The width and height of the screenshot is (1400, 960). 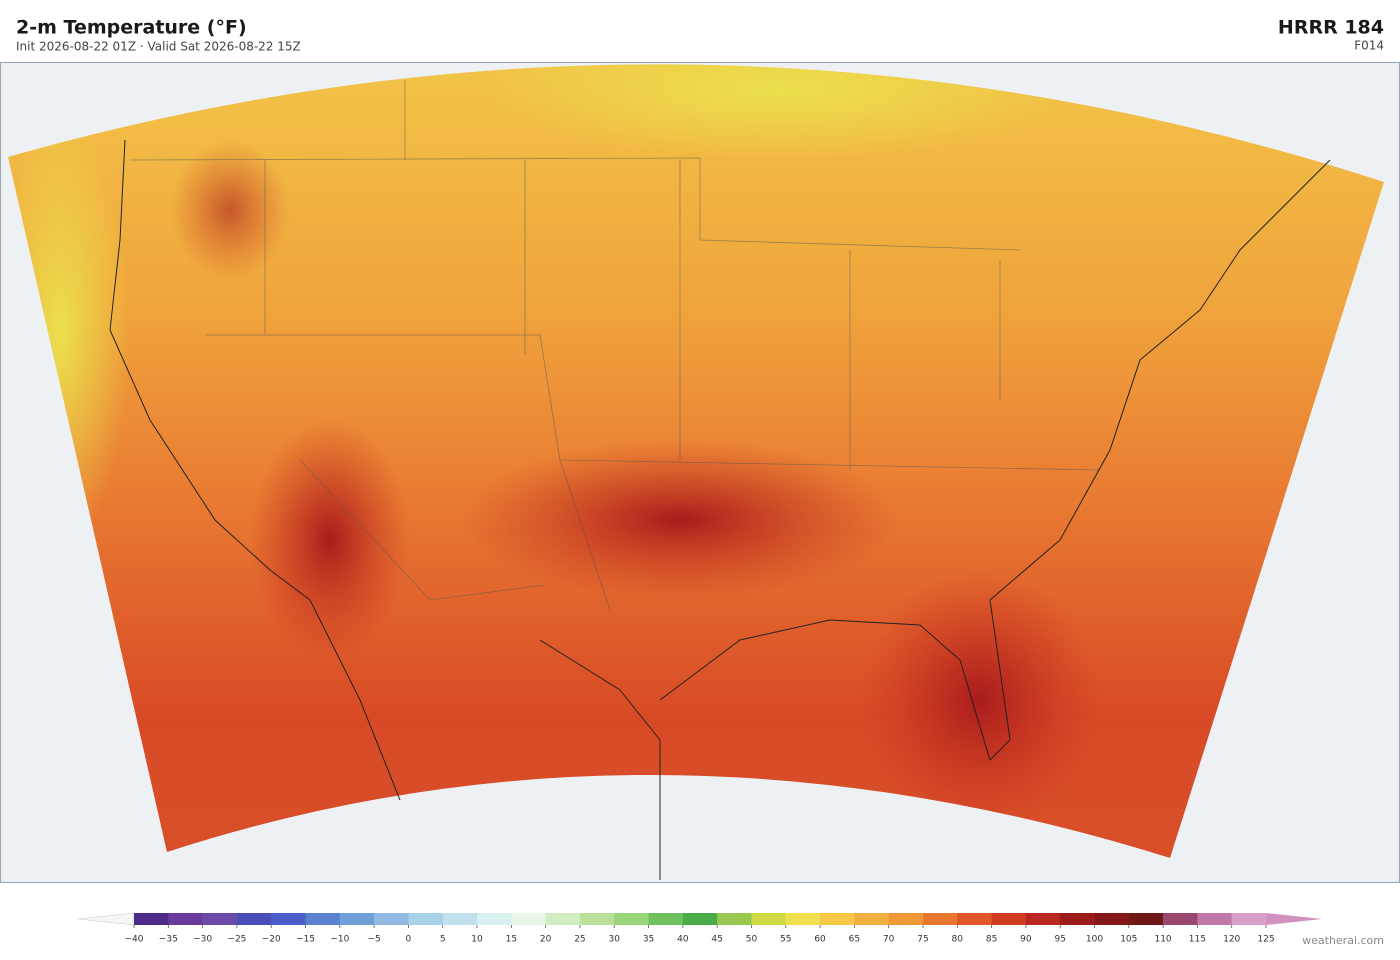 I want to click on colorbar-tick-label: 55, so click(x=785, y=940).